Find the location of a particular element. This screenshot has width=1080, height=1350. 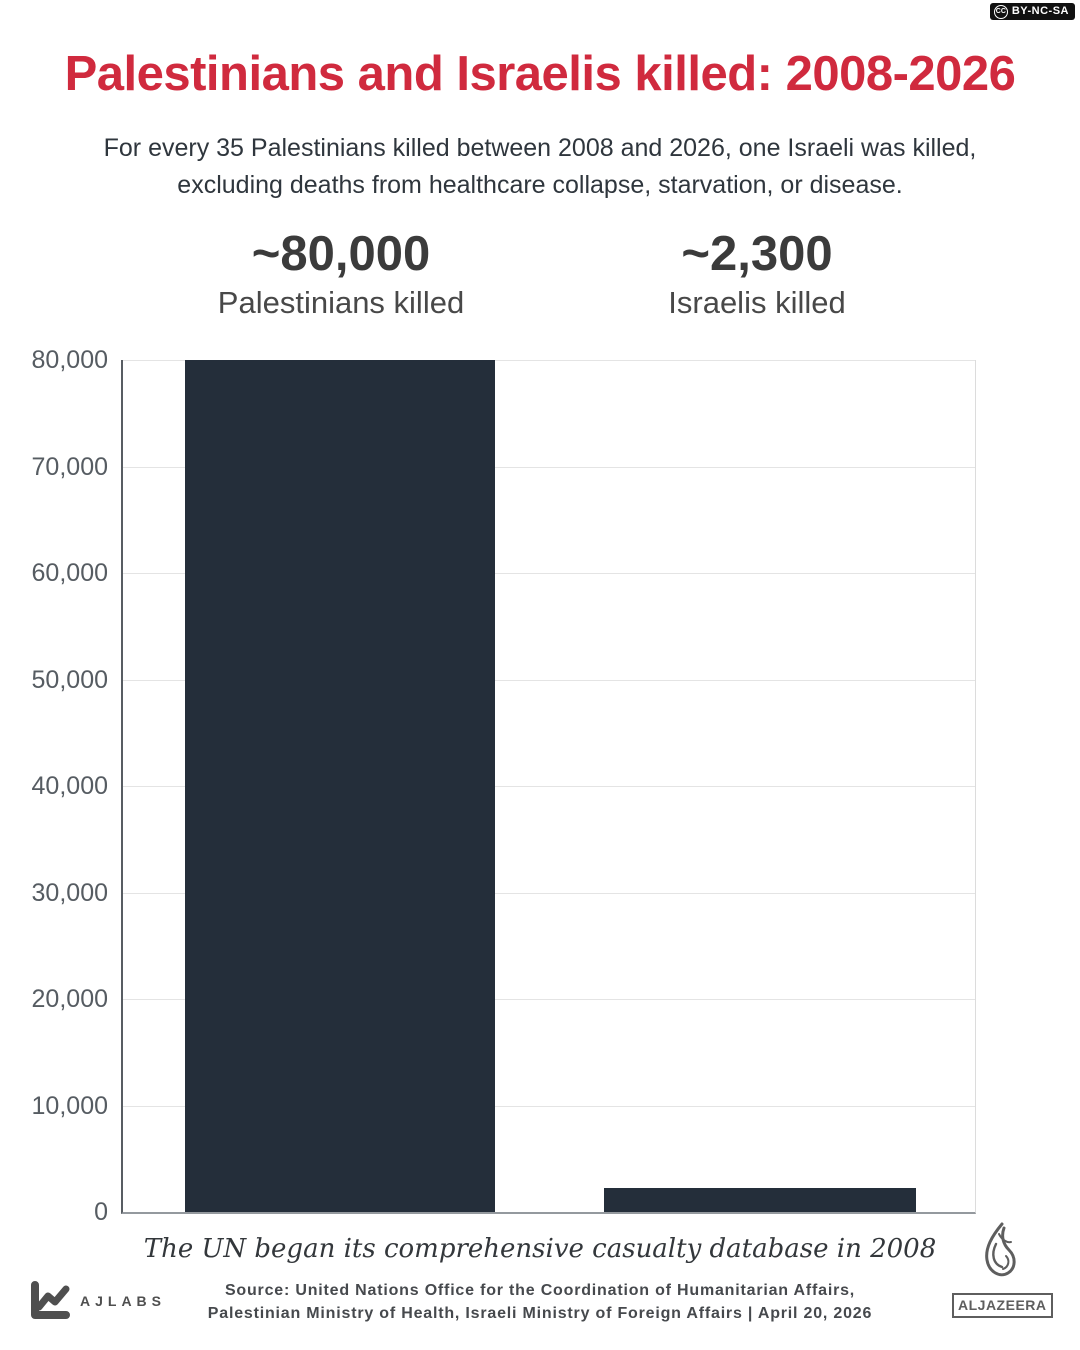

y-tick-label-50000: 50,000 is located at coordinates (69, 679).